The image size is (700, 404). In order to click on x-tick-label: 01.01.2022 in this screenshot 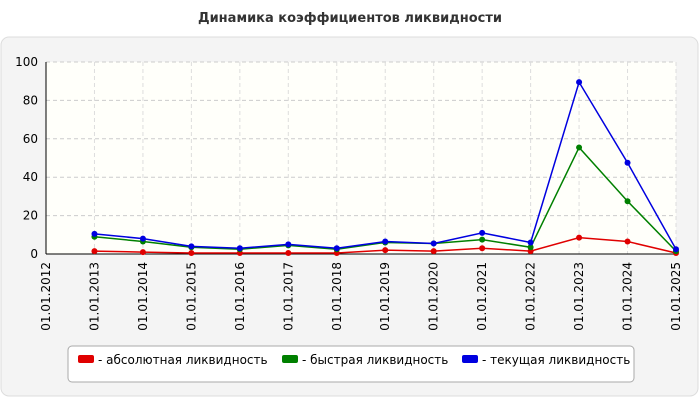, I will do `click(531, 296)`.